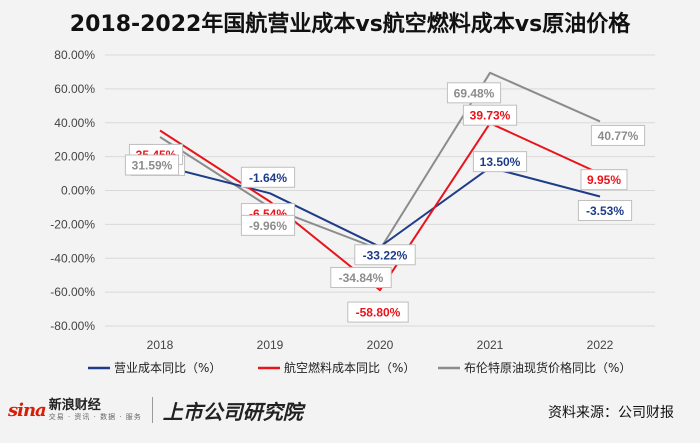 This screenshot has width=700, height=443. I want to click on sina-logo: sina, so click(27, 410).